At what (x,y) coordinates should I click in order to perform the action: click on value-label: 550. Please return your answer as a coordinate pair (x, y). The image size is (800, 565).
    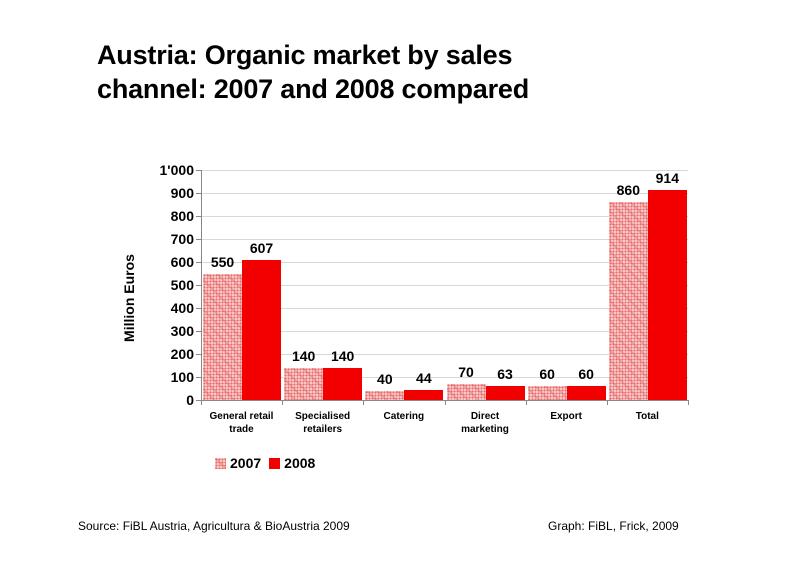
    Looking at the image, I should click on (222, 261).